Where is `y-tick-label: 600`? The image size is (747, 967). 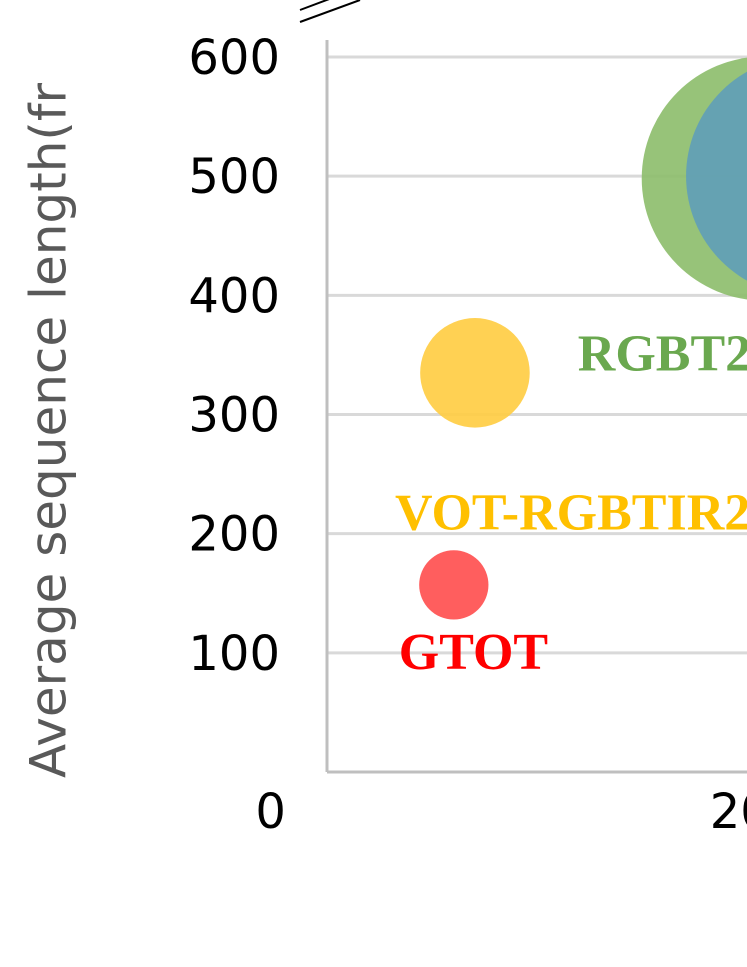 y-tick-label: 600 is located at coordinates (234, 58).